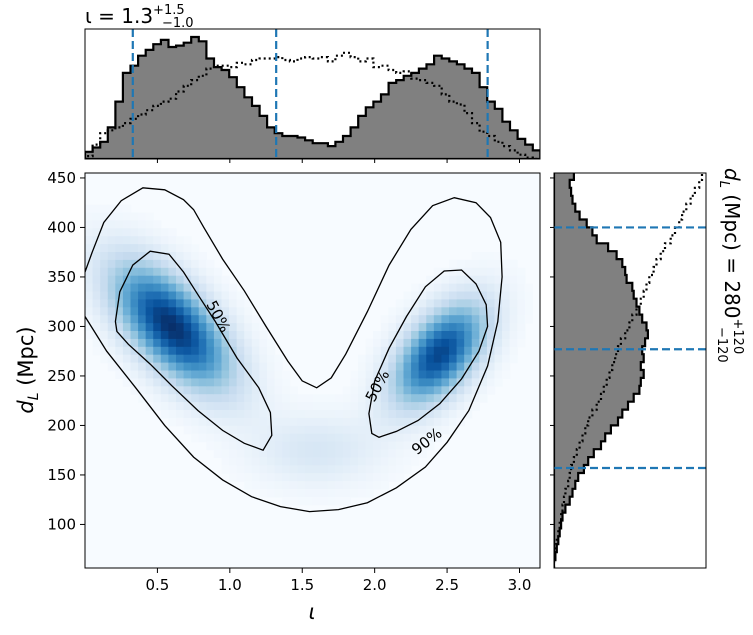  What do you see at coordinates (375, 585) in the screenshot?
I see `x-tick-label: 2.0` at bounding box center [375, 585].